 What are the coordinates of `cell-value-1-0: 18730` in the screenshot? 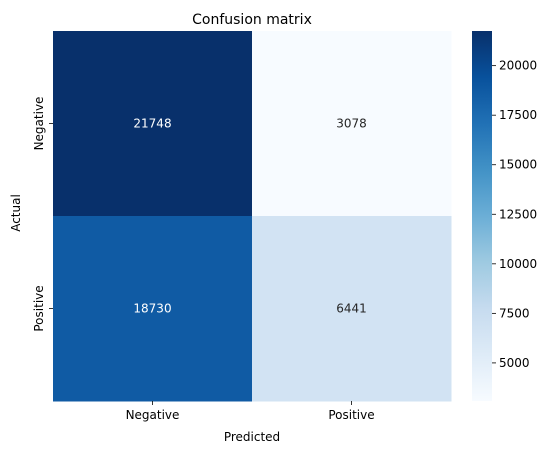 It's located at (152, 309).